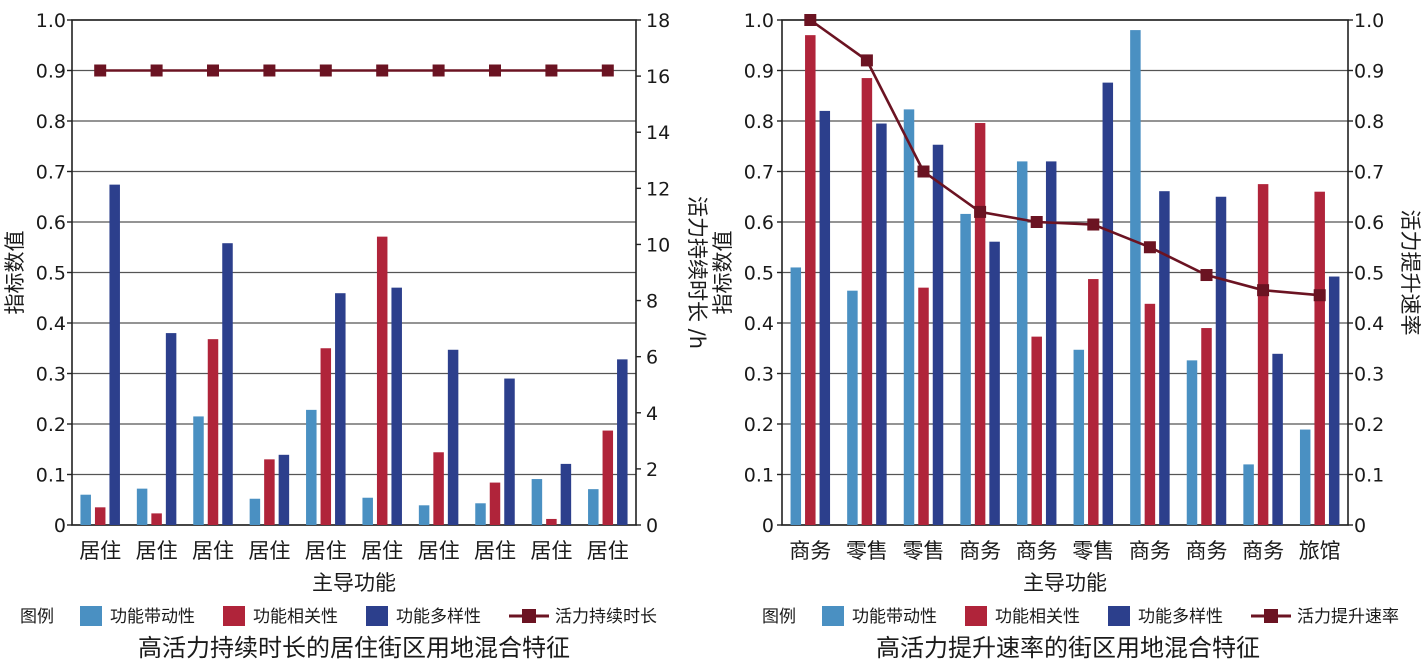 The height and width of the screenshot is (670, 1421). Describe the element at coordinates (652, 414) in the screenshot. I see `y2-tick-label: 4` at that location.